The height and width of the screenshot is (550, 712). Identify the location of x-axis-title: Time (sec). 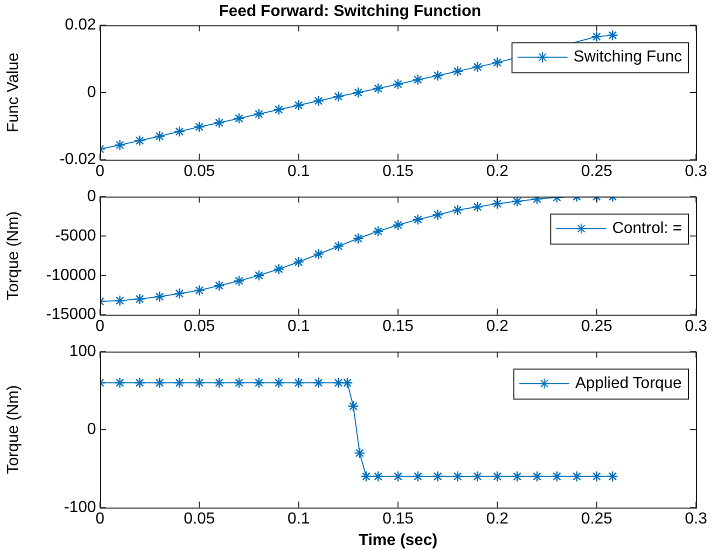
(398, 540).